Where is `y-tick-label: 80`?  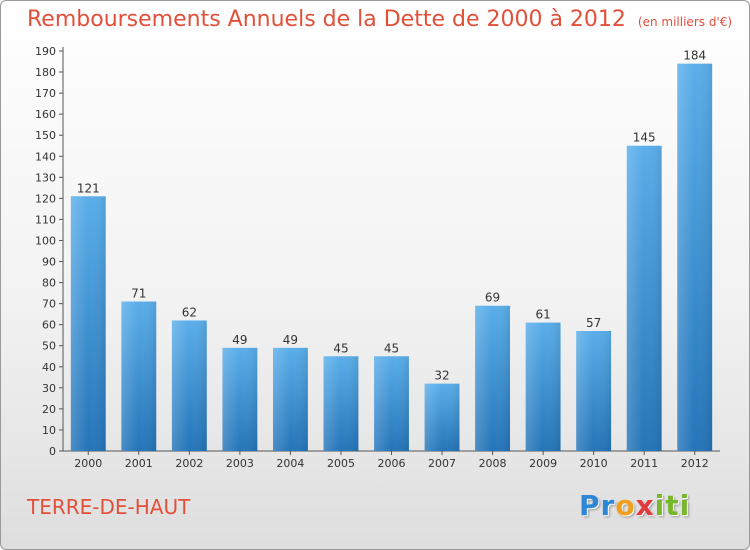 y-tick-label: 80 is located at coordinates (49, 283).